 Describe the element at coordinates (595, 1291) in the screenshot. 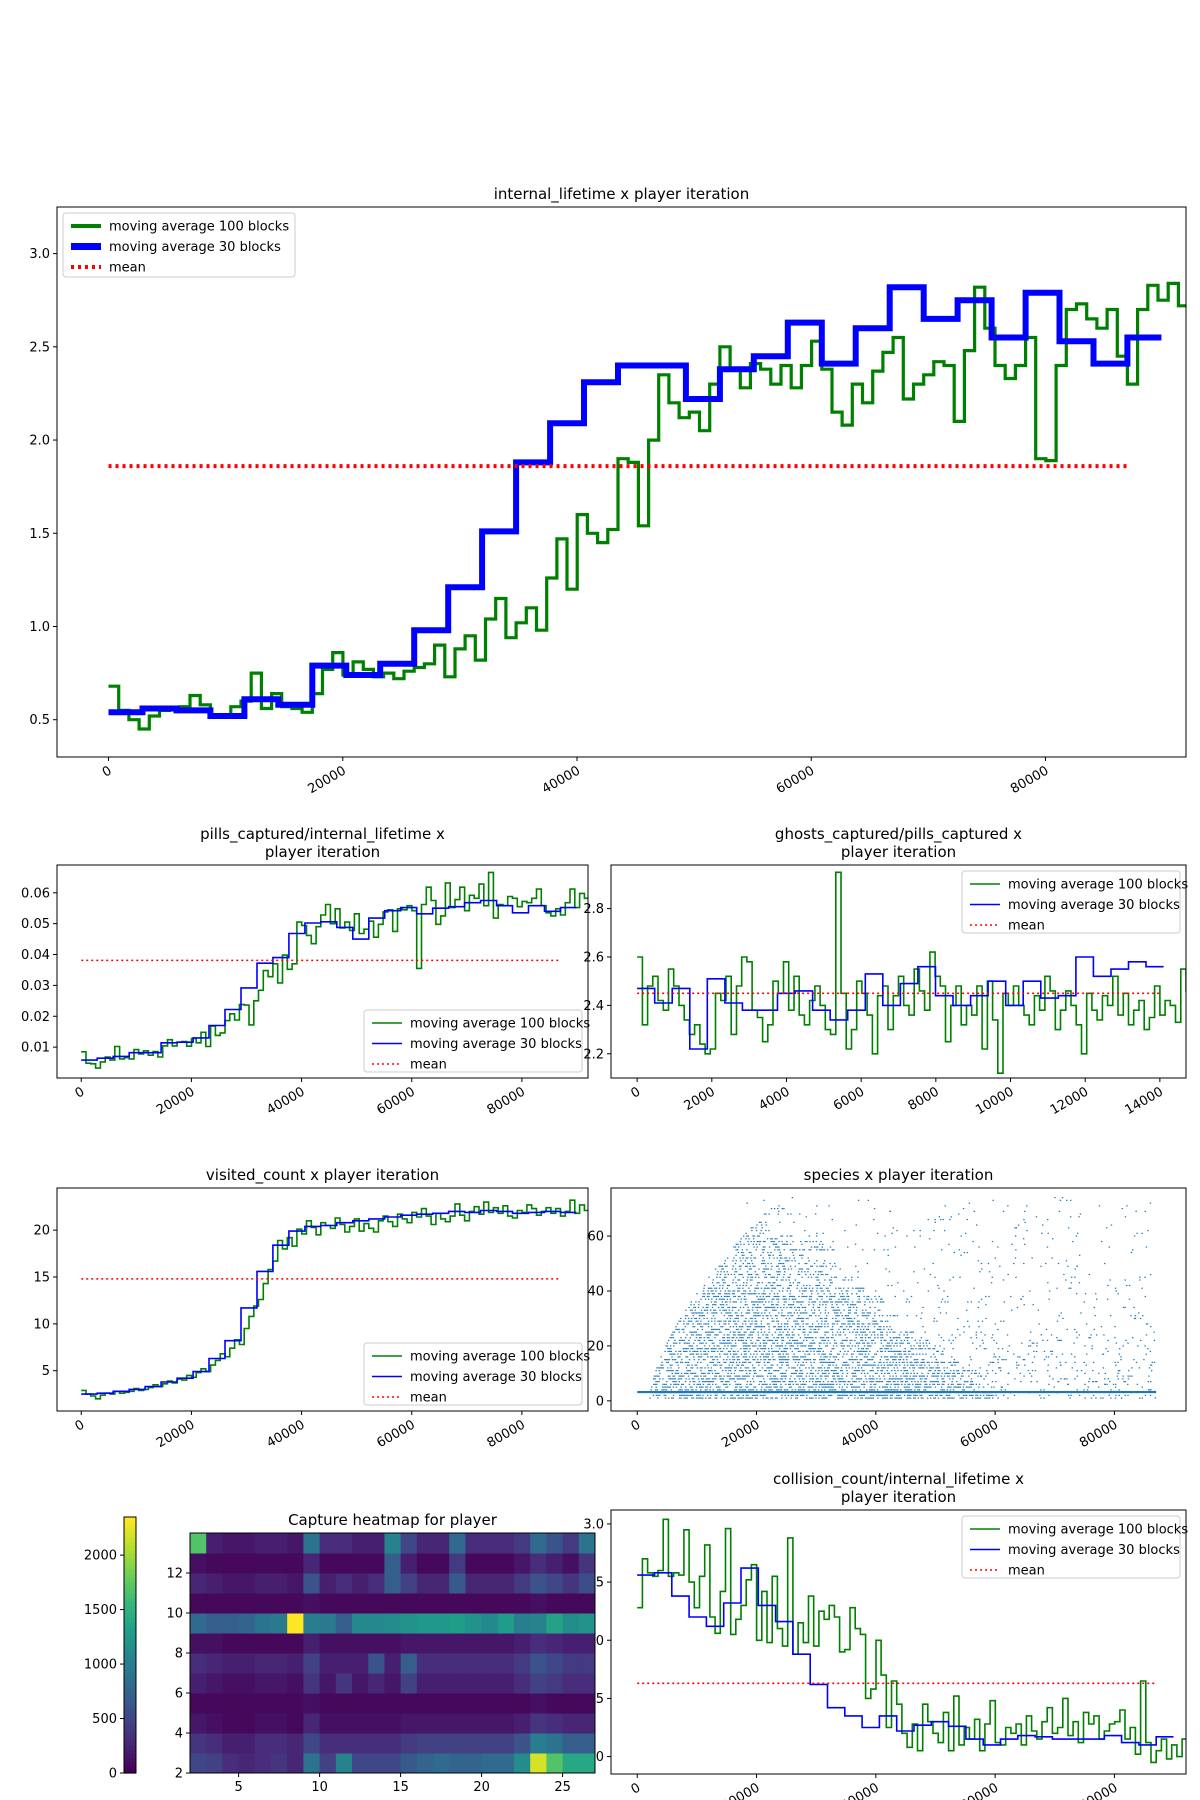

I see `y-tick-label: 40` at that location.